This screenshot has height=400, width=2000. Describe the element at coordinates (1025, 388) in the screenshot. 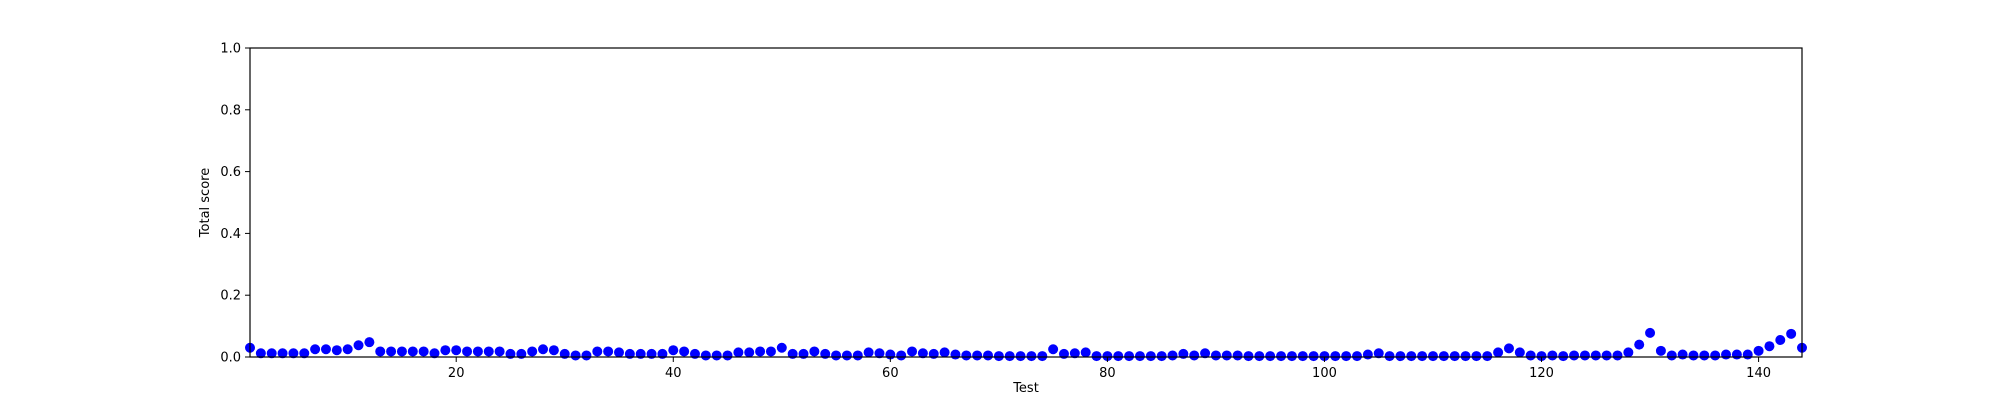

I see `x-axis-label: Test` at that location.